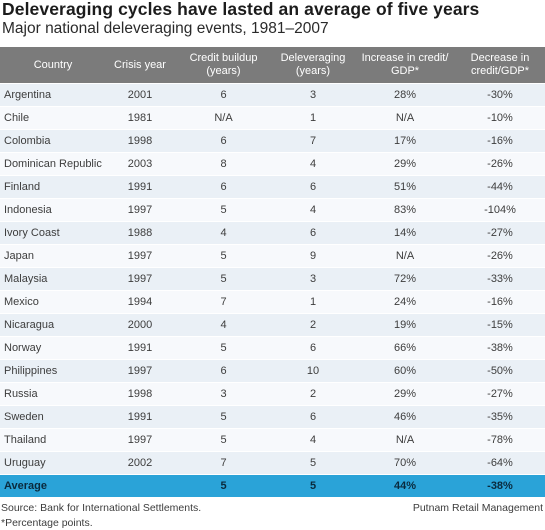 Image resolution: width=545 pixels, height=530 pixels. I want to click on table-row: Argentina 2001 6 3 28% -30%, so click(272, 95).